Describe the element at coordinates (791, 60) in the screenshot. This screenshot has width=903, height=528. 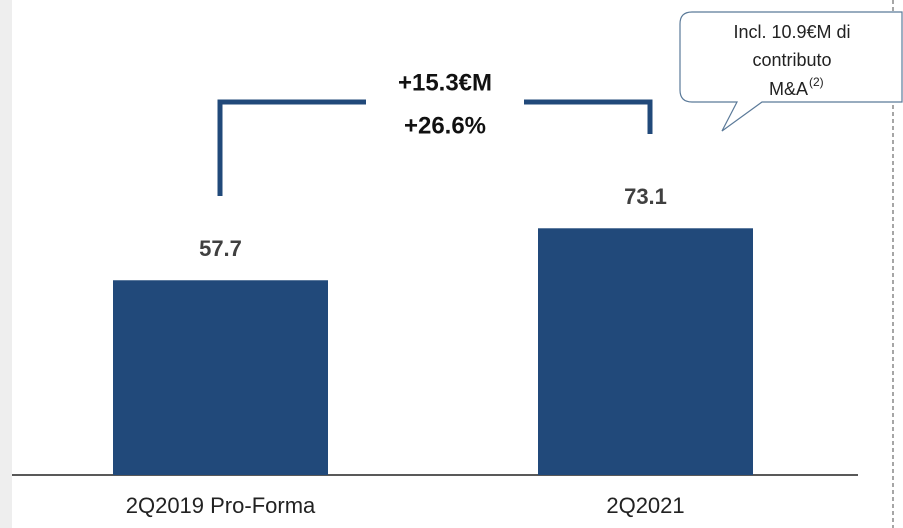
I see `callout-line: contributo` at that location.